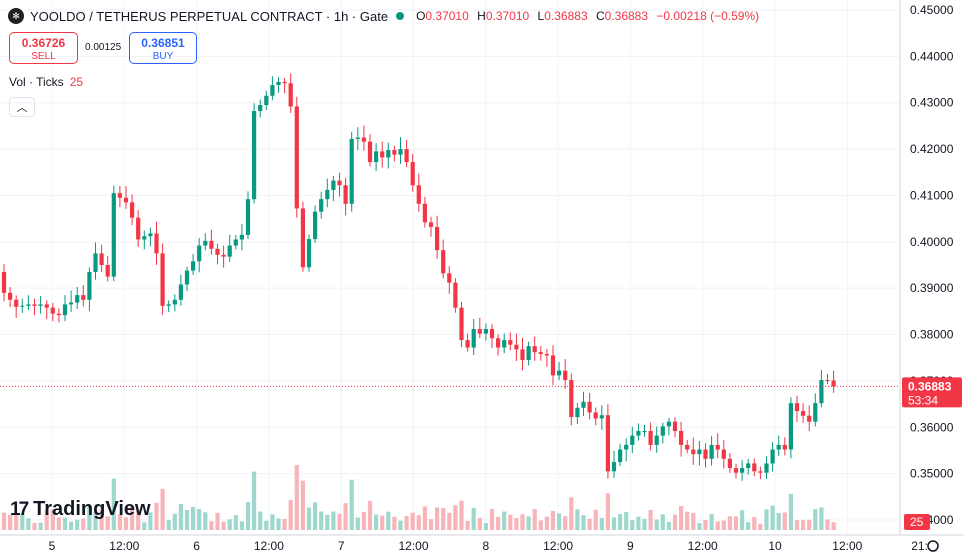  I want to click on time-tick-label: 5, so click(52, 546).